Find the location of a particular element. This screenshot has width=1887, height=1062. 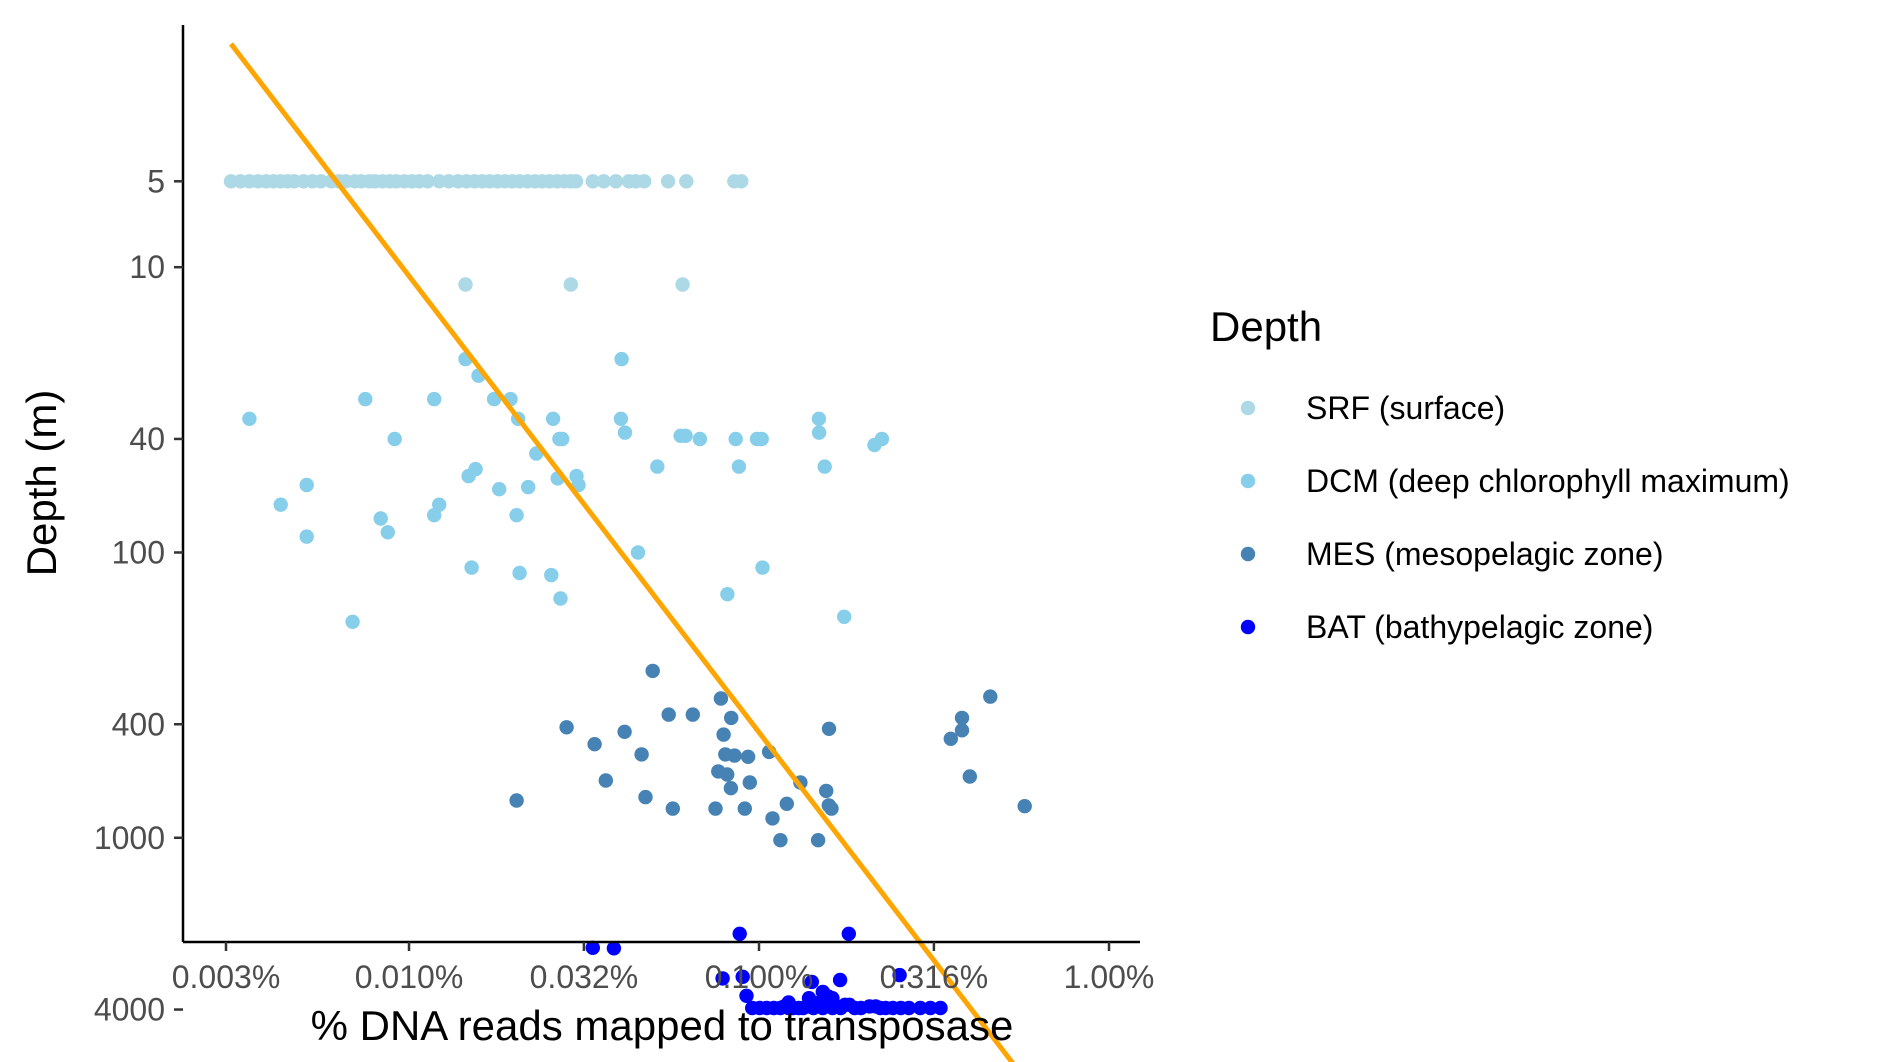

x-tick-label: 0.100% is located at coordinates (759, 977).